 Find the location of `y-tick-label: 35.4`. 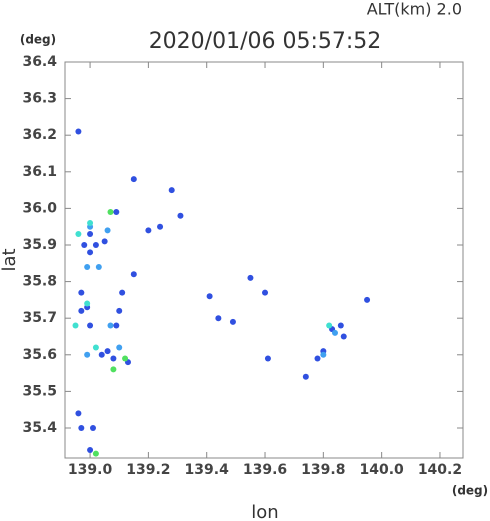

y-tick-label: 35.4 is located at coordinates (39, 428).